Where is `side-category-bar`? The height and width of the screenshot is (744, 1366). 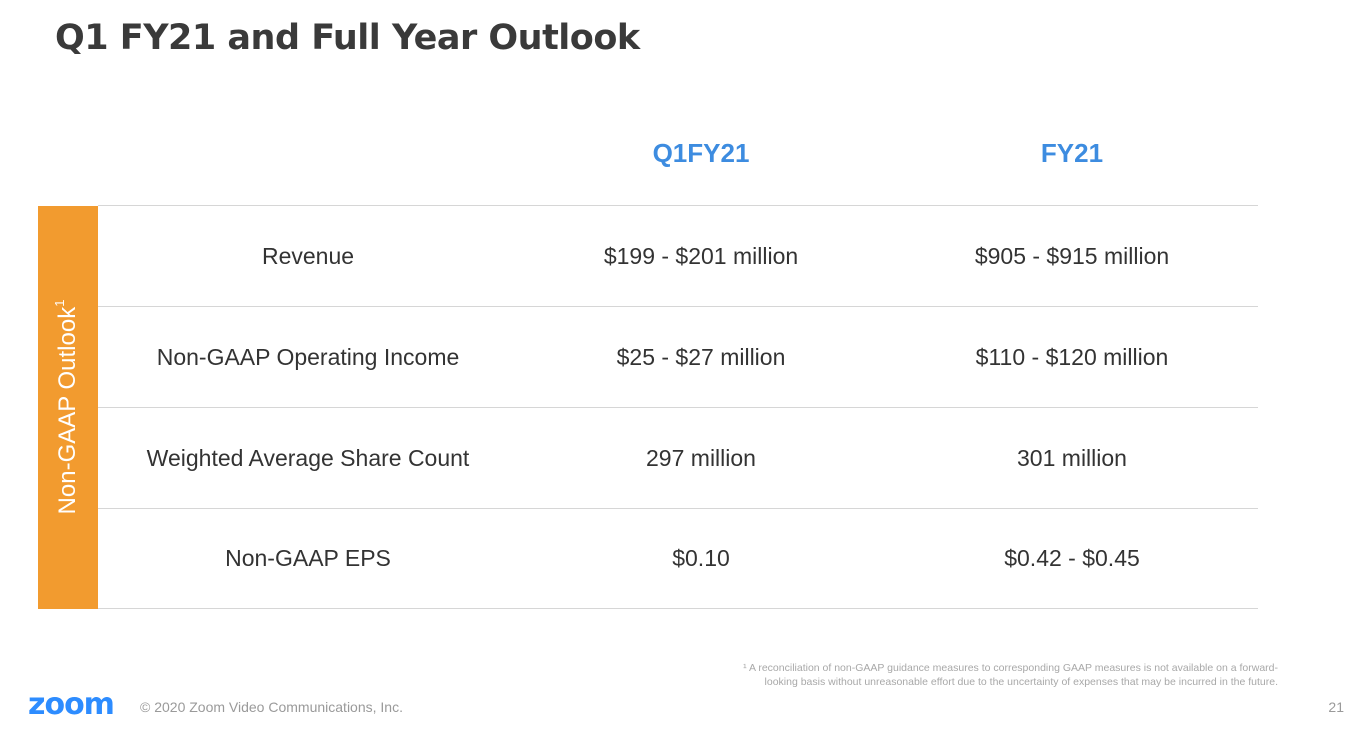
side-category-bar is located at coordinates (68, 407).